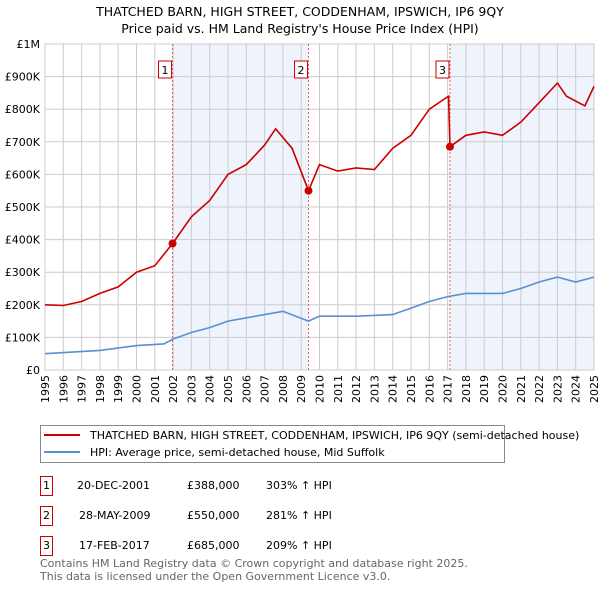  What do you see at coordinates (228, 389) in the screenshot?
I see `x-tick-label: 2005` at bounding box center [228, 389].